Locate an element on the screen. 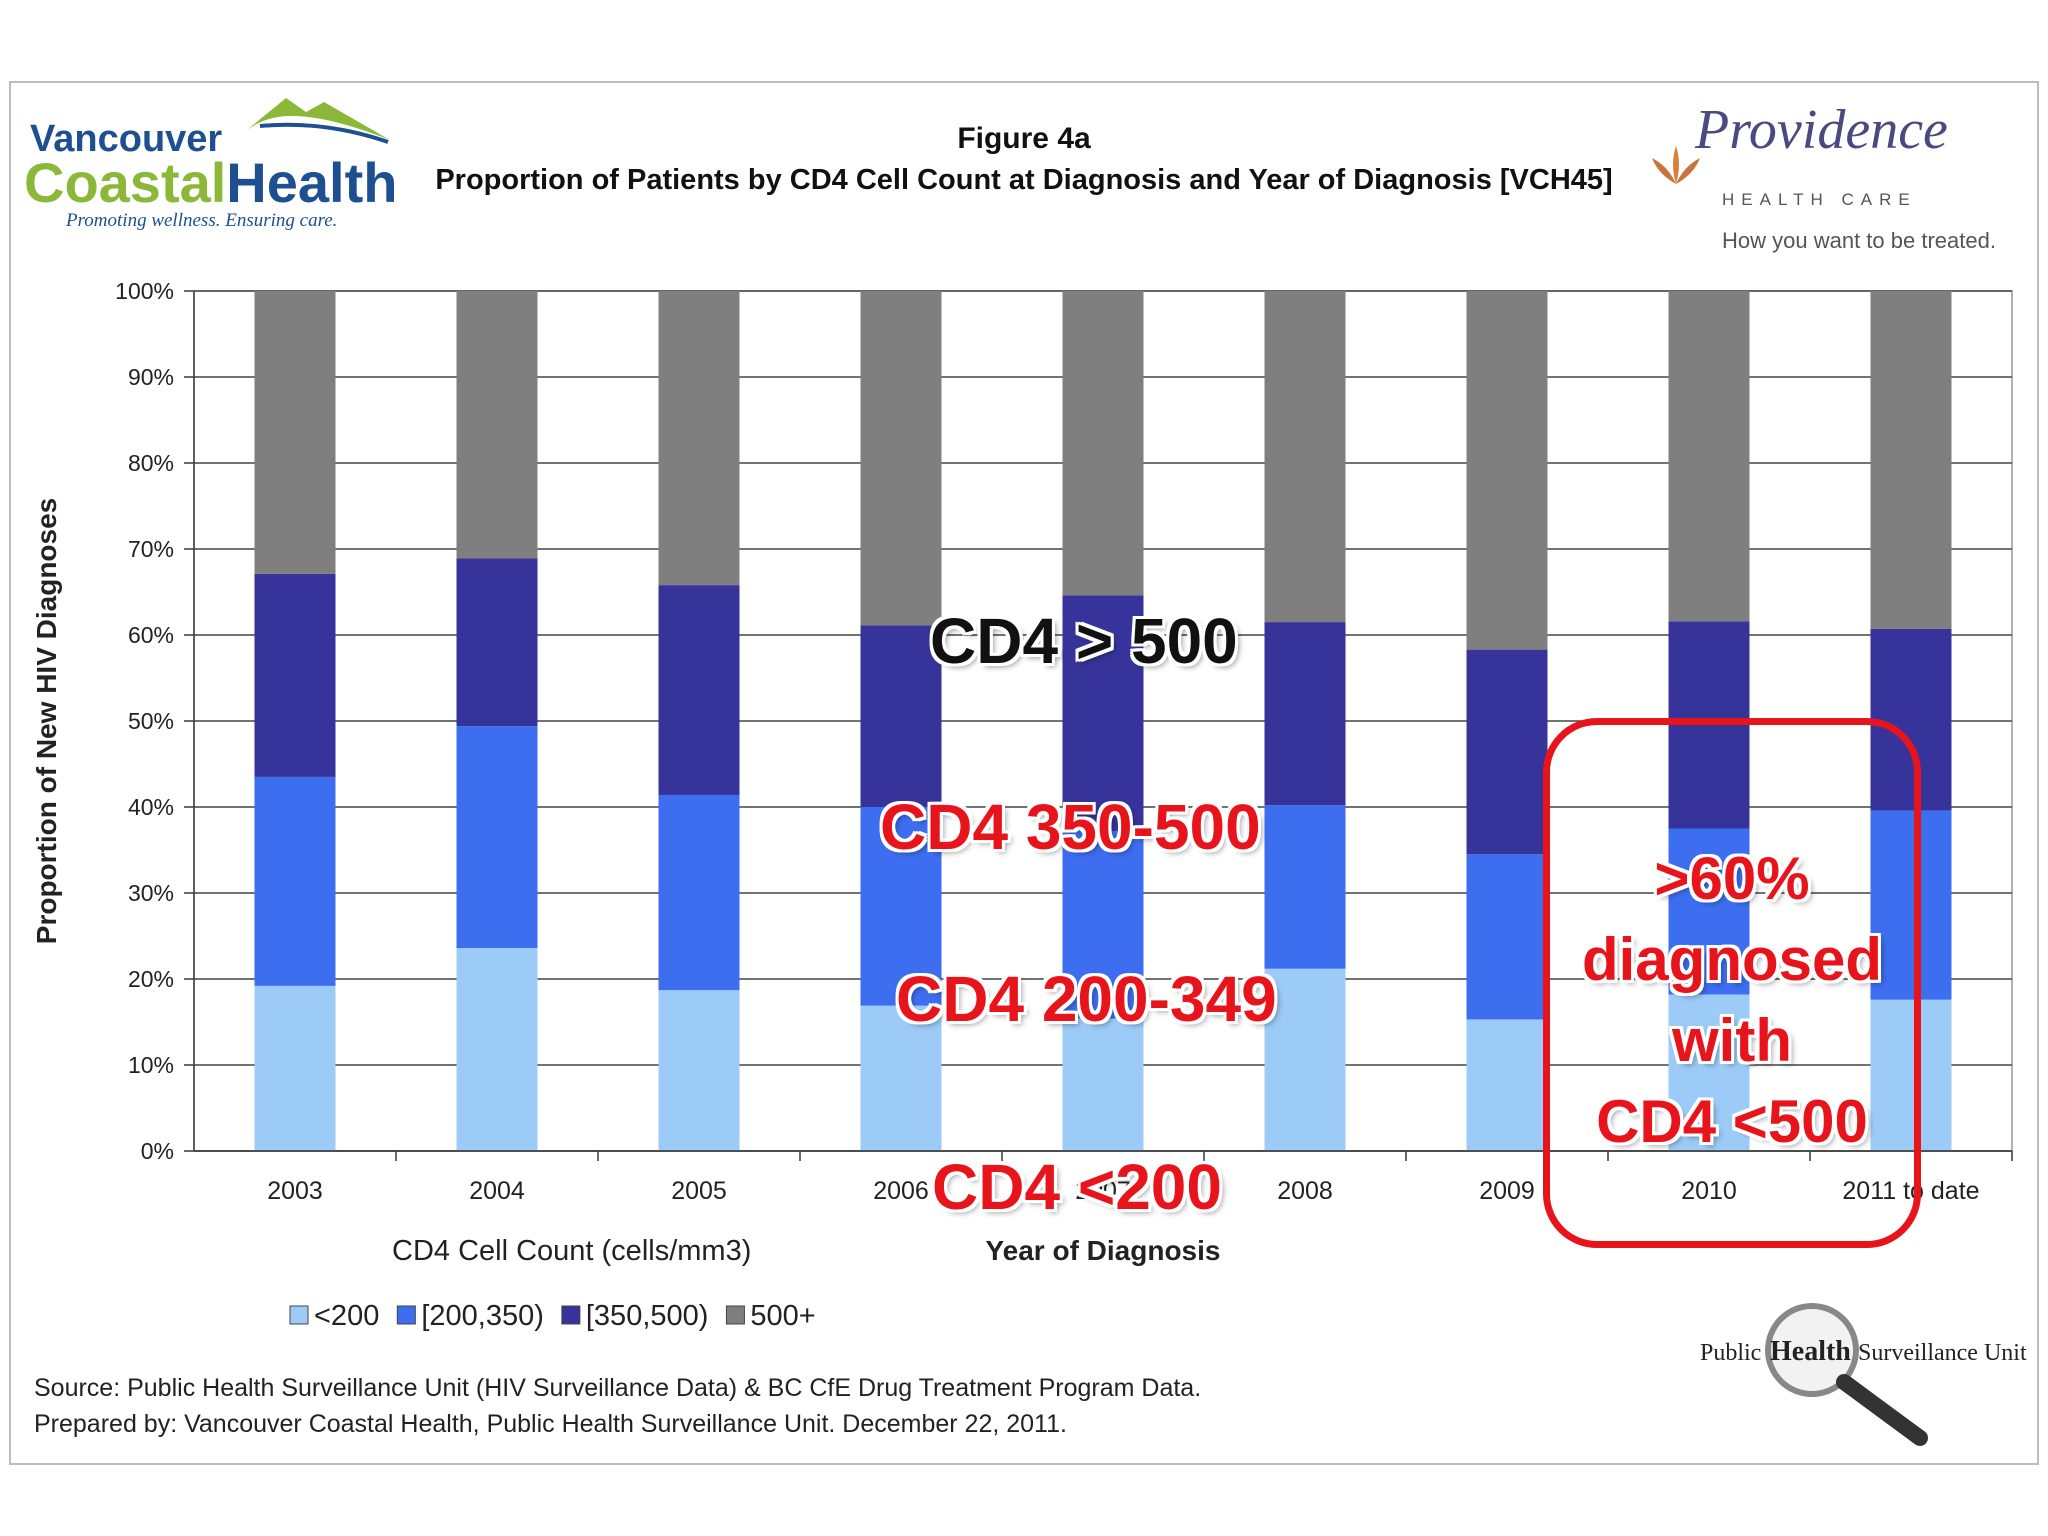 The image size is (2048, 1536). legend-entry: [350,500) is located at coordinates (647, 1316).